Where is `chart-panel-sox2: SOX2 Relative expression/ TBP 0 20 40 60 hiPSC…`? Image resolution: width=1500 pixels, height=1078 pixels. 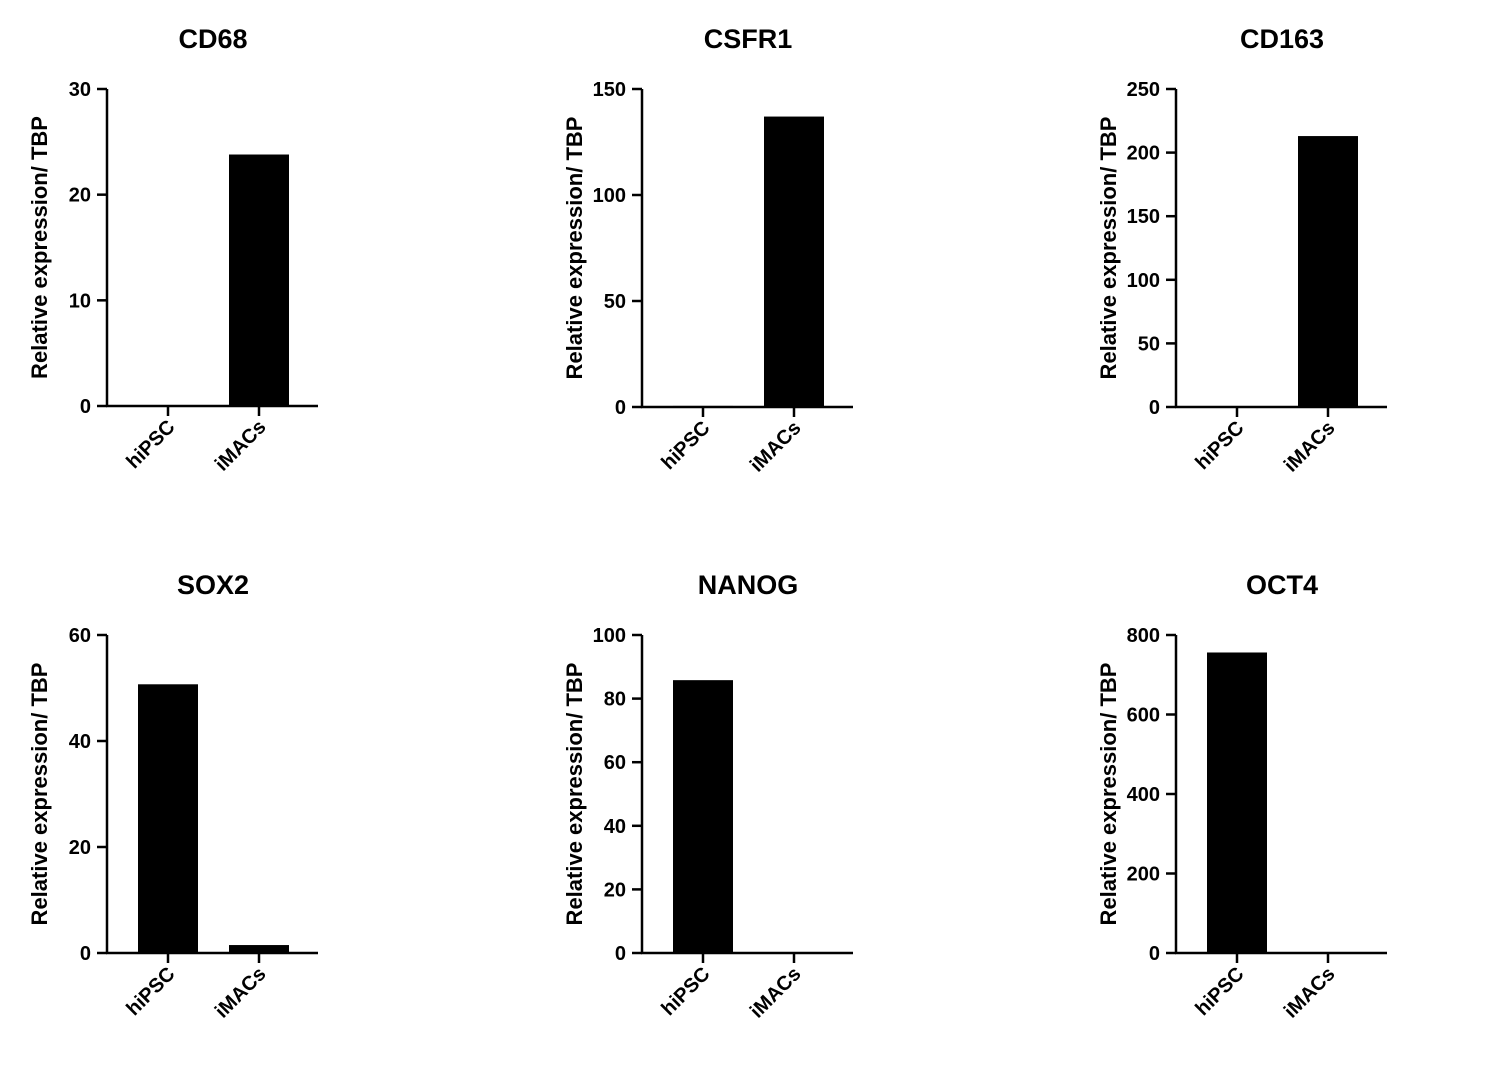 chart-panel-sox2: SOX2 Relative expression/ TBP 0 20 40 60 hiPSC… is located at coordinates (172, 796).